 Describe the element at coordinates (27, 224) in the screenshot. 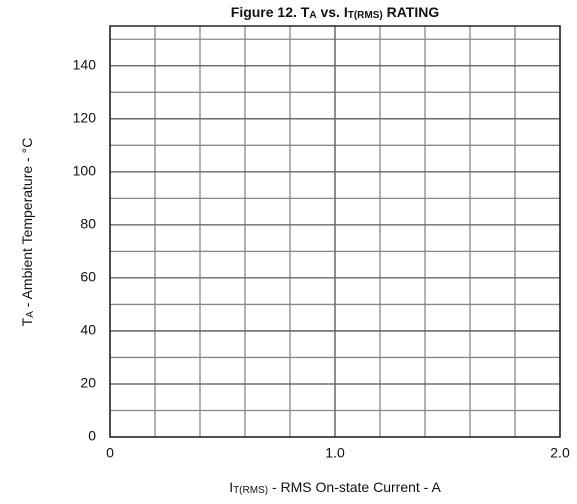

I see `text-part: - Ambient Temperature - °C` at that location.